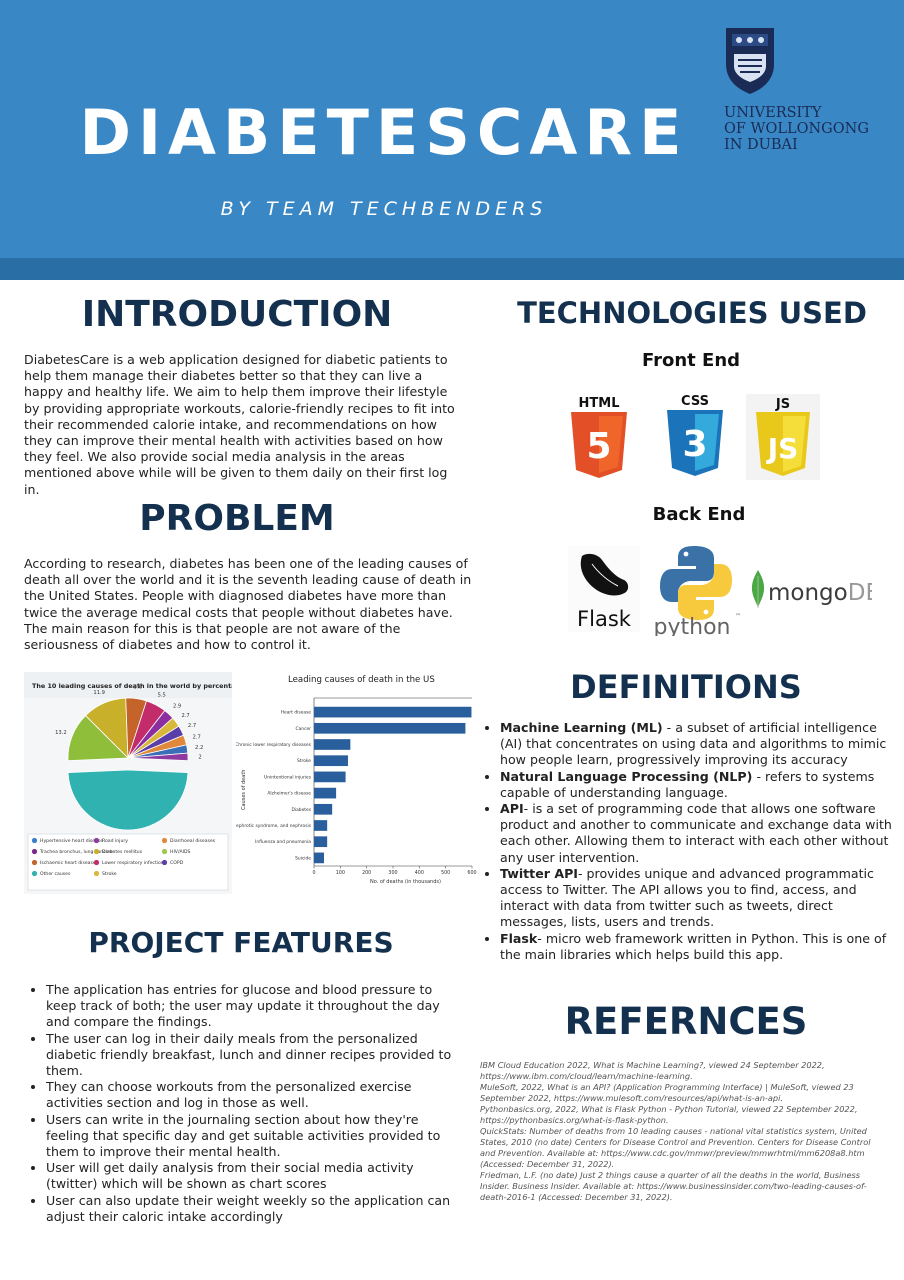 The image size is (904, 1280). I want to click on bar-category-label: Unintentional injuries, so click(288, 777).